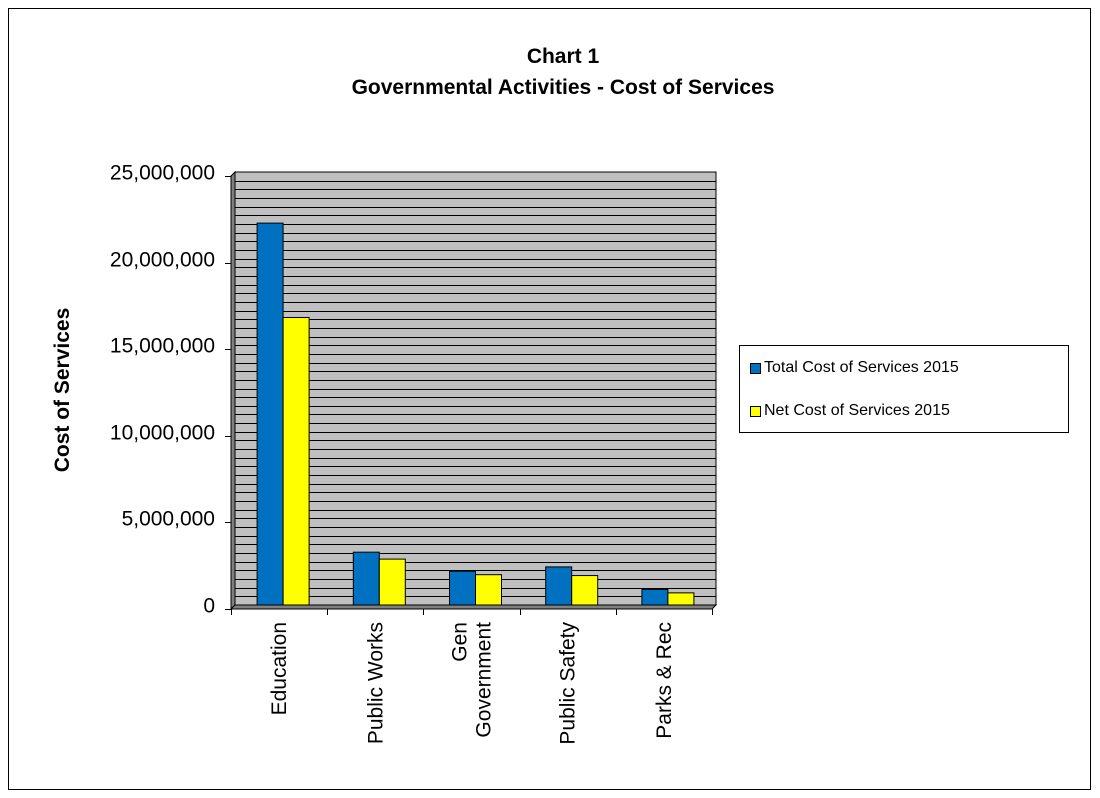 The image size is (1100, 798). I want to click on category-label: Public Works, so click(375, 683).